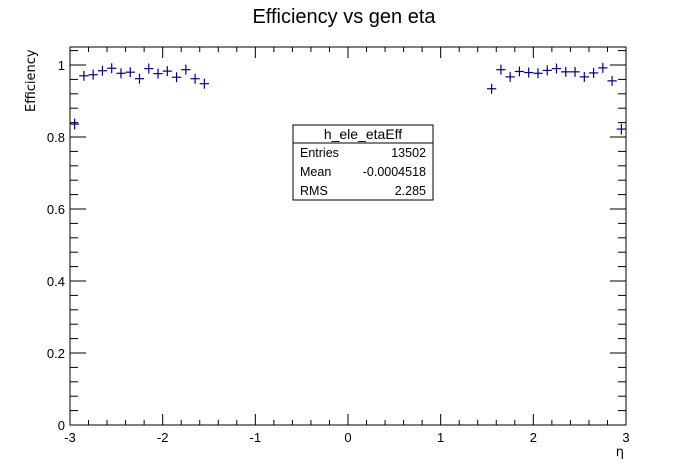  I want to click on x-tick-label: 3, so click(625, 437).